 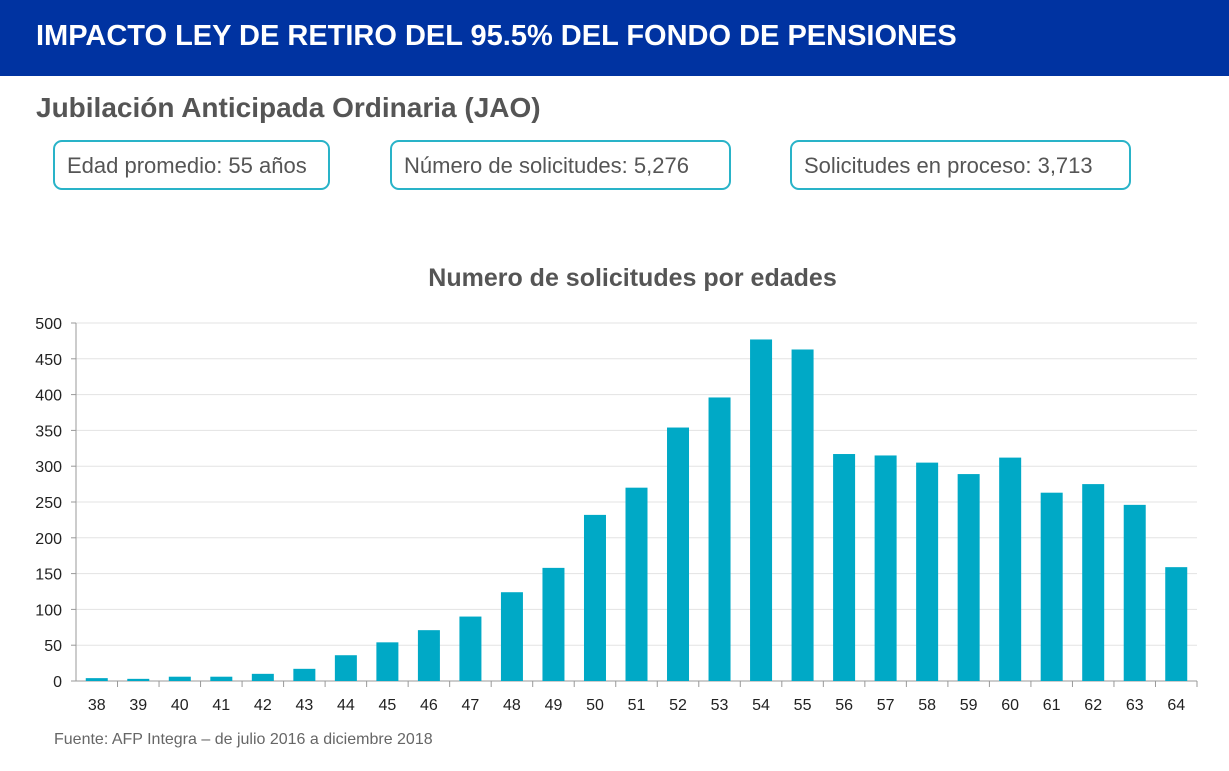 What do you see at coordinates (387, 705) in the screenshot?
I see `x-tick-label: 45` at bounding box center [387, 705].